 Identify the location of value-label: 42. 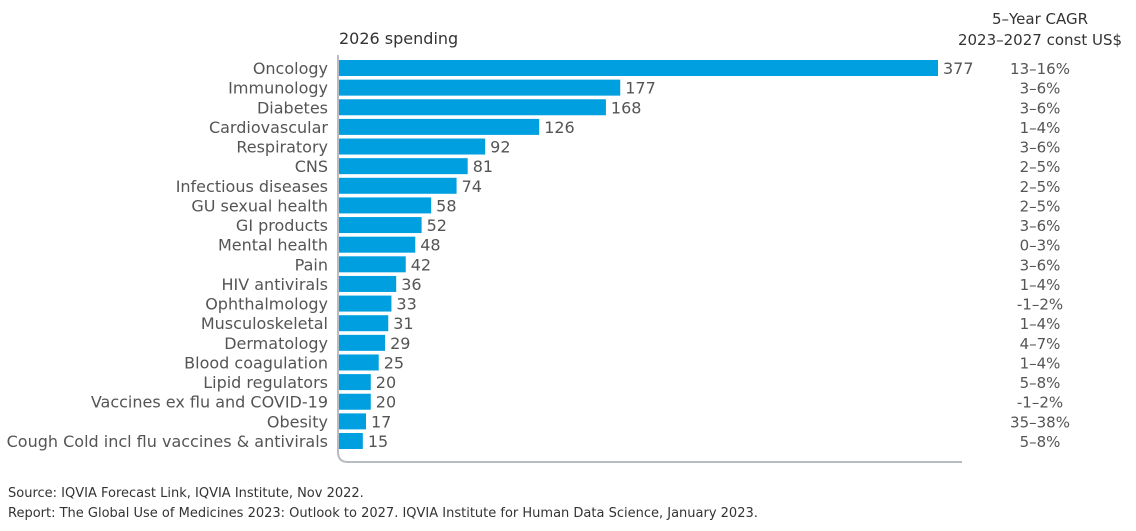
(421, 264).